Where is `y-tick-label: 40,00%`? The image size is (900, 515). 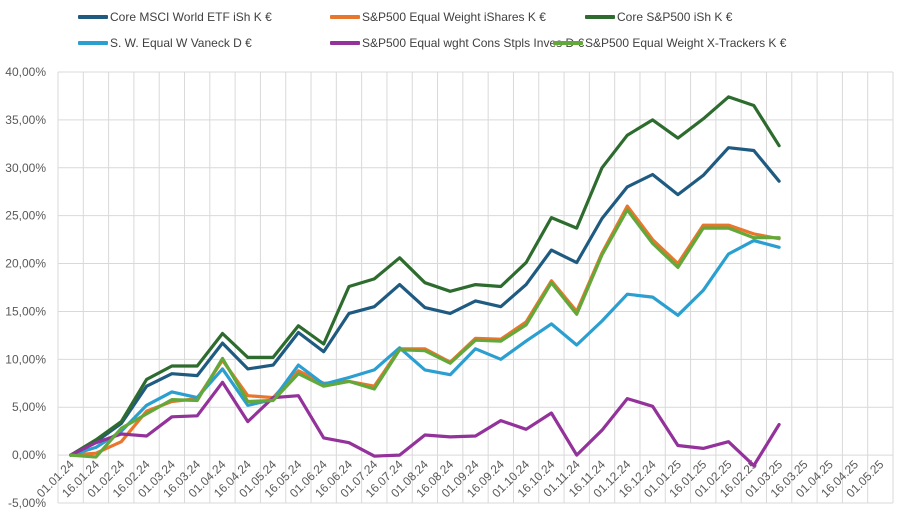 y-tick-label: 40,00% is located at coordinates (25, 72).